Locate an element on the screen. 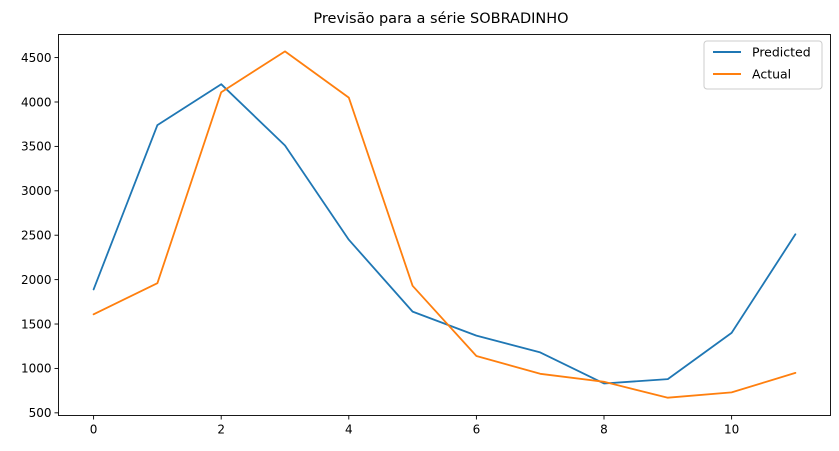 The width and height of the screenshot is (839, 451). x-tick-label: 0 is located at coordinates (94, 430).